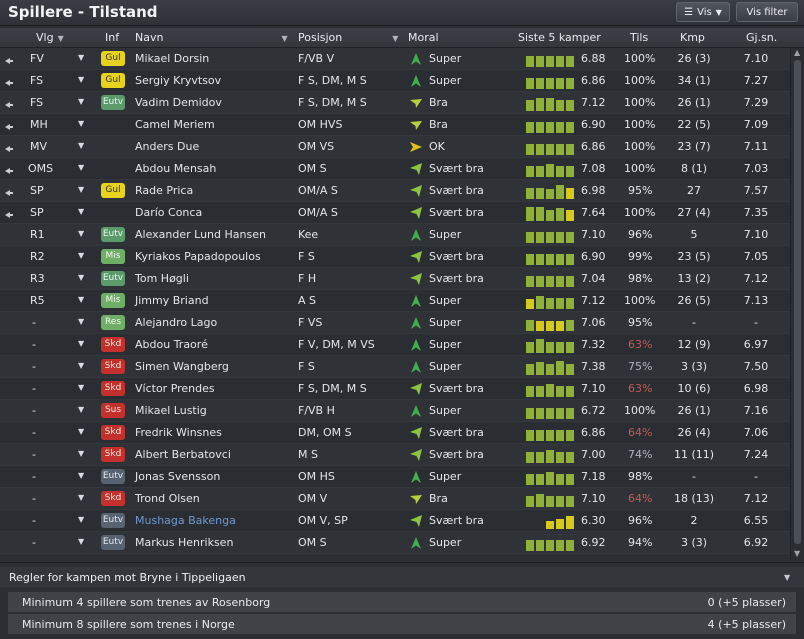  What do you see at coordinates (50, 37) in the screenshot?
I see `column-header-vlg: Vlg ▼` at bounding box center [50, 37].